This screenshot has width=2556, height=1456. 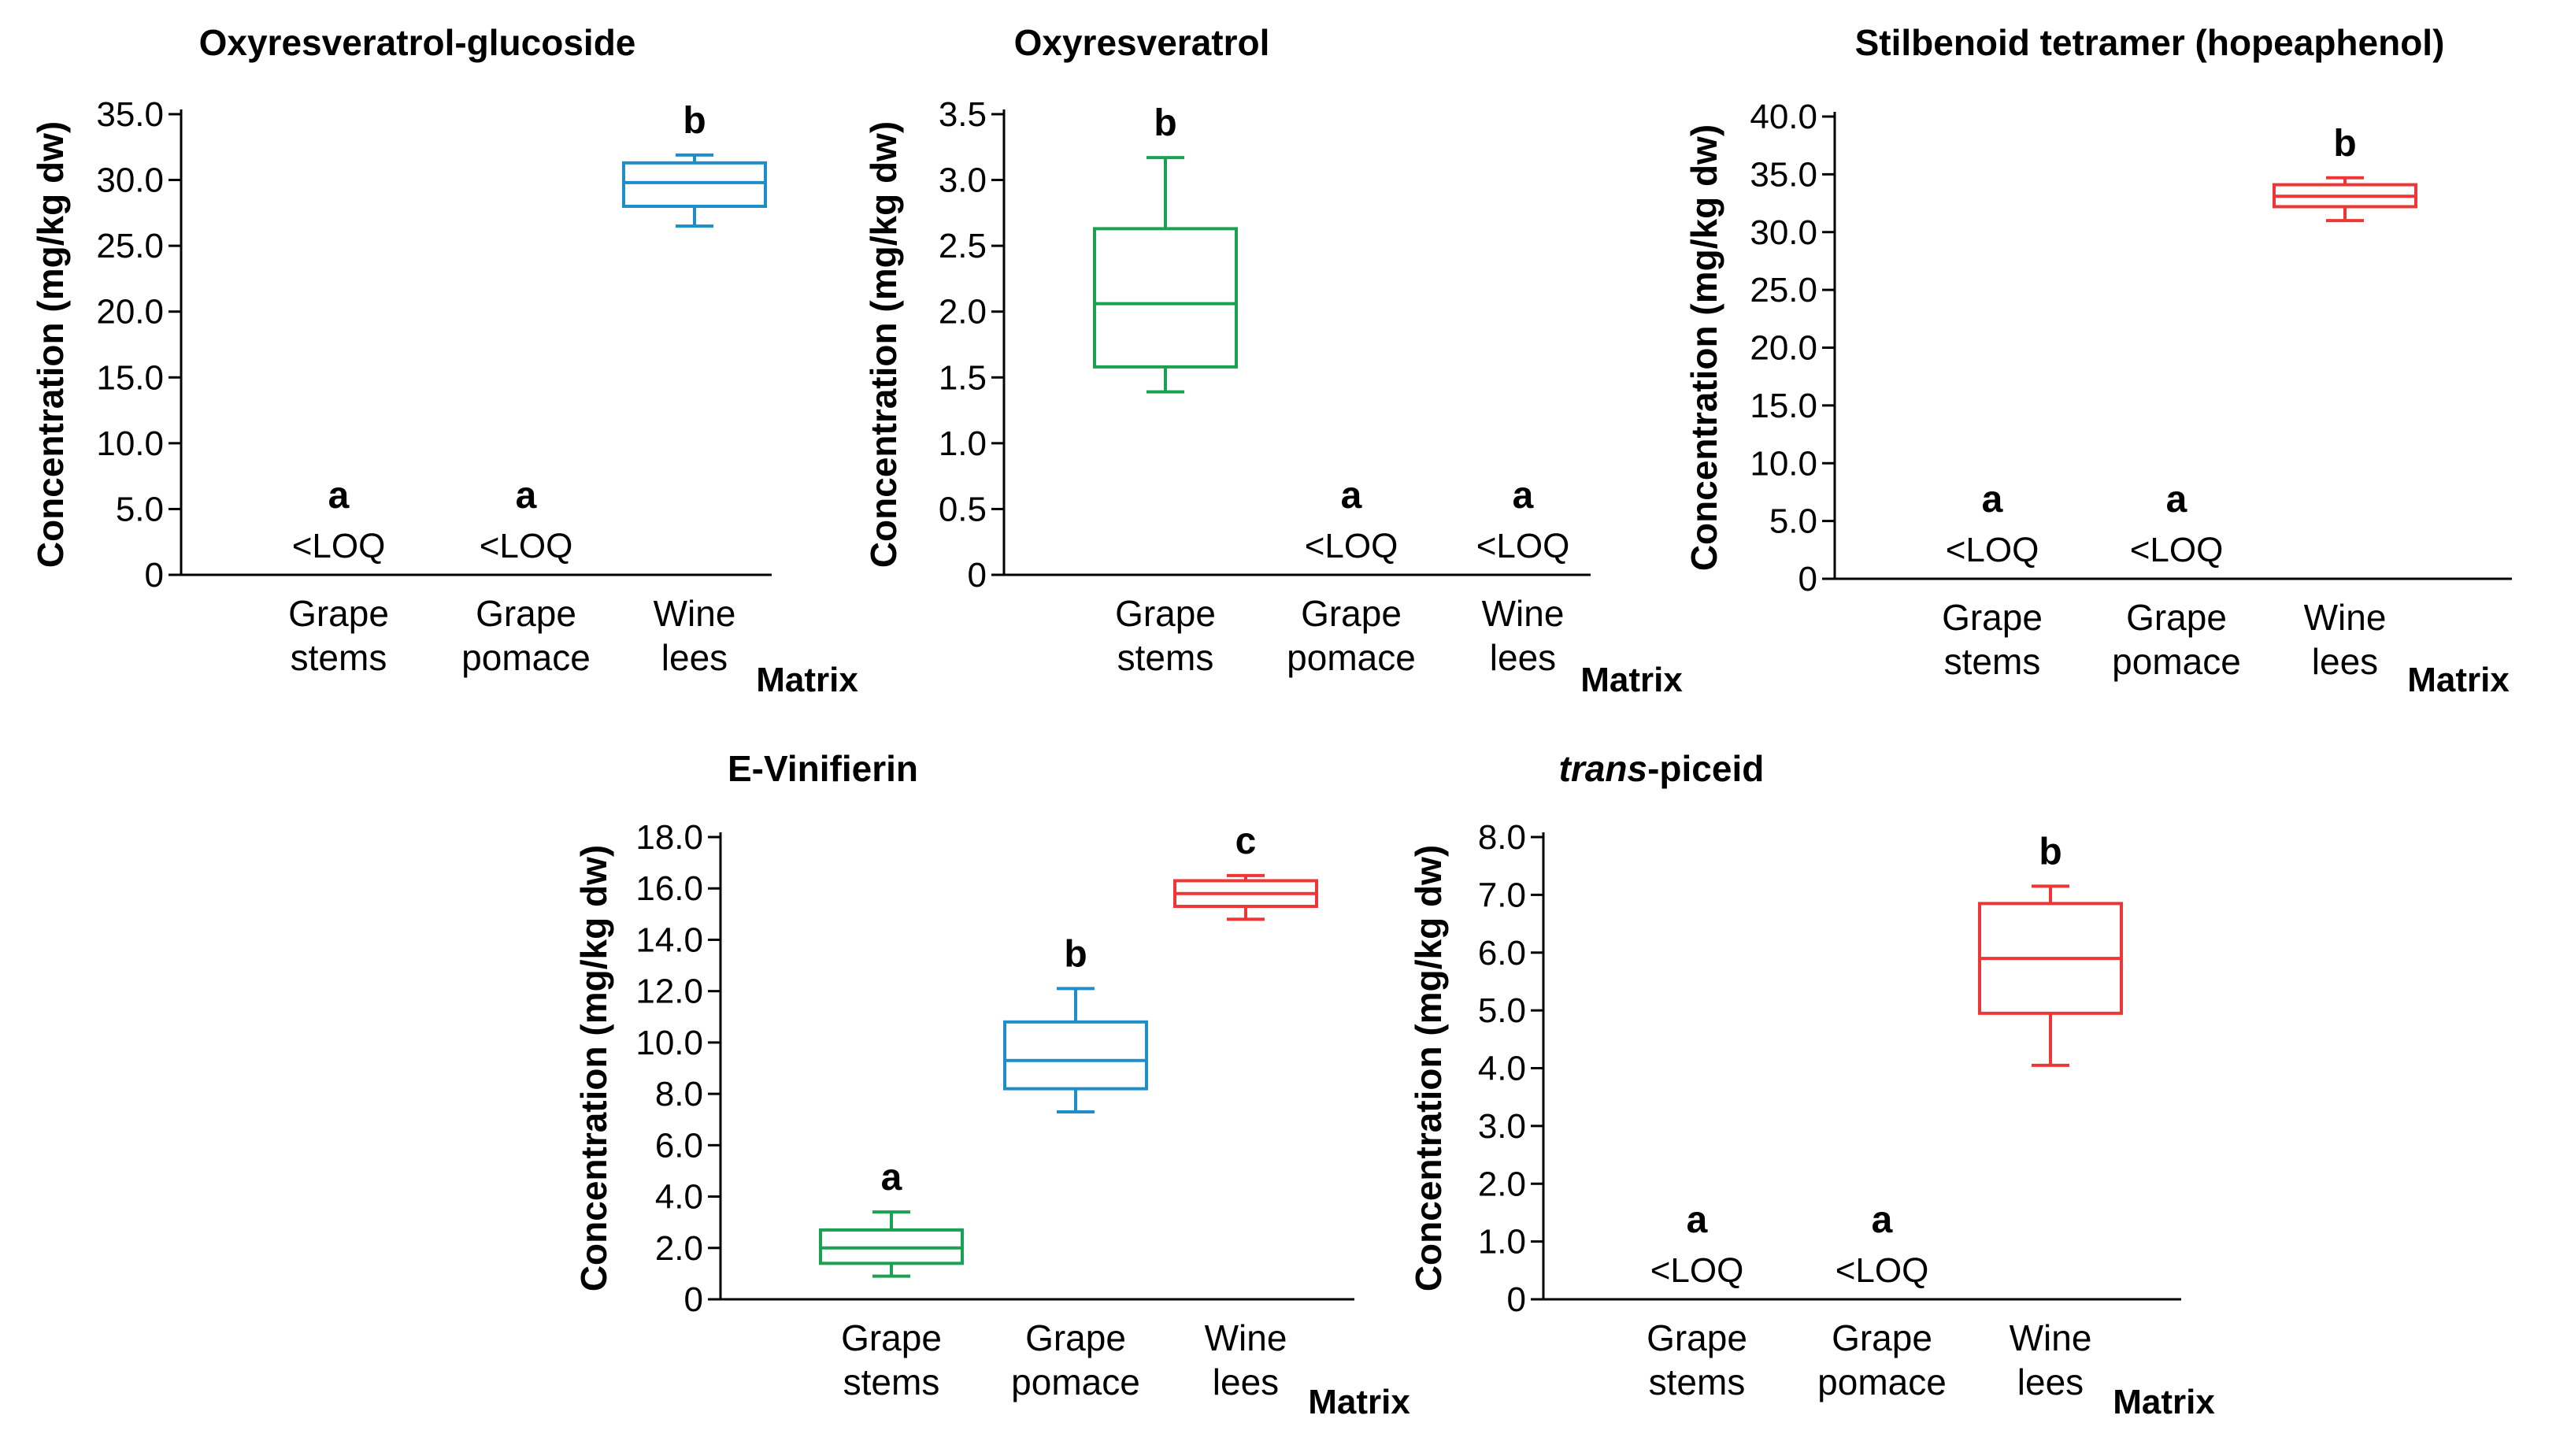 I want to click on y-tick-label: 20.0, so click(x=1783, y=348).